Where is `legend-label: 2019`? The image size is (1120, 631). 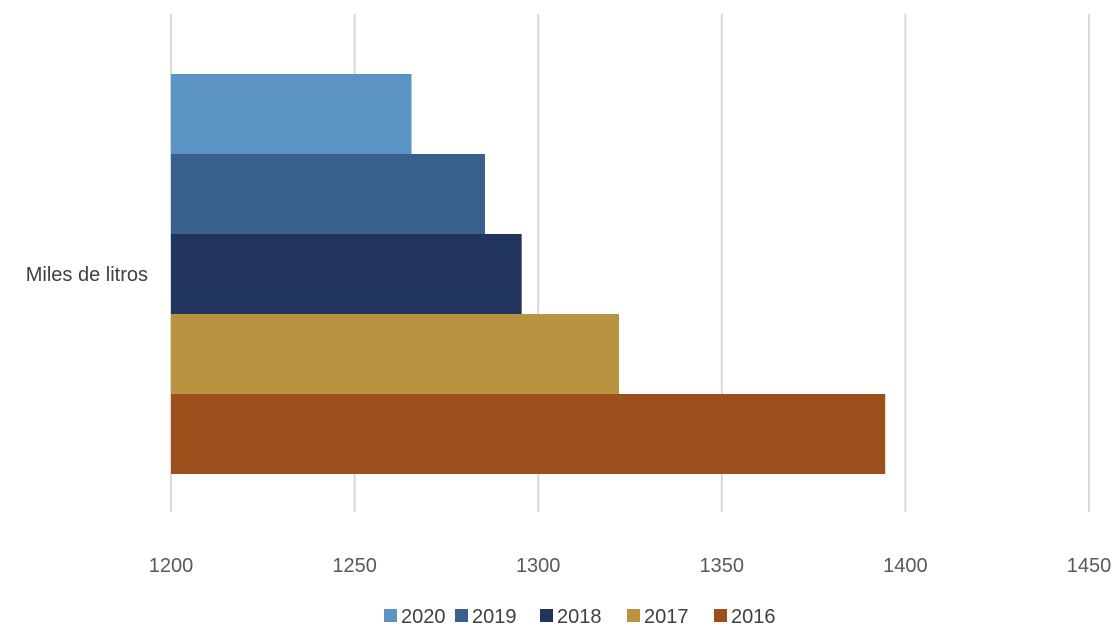 legend-label: 2019 is located at coordinates (494, 617).